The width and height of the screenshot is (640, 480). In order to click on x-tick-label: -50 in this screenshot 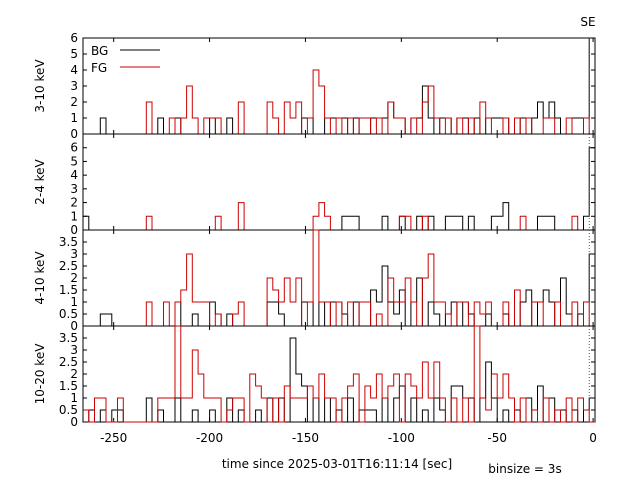, I will do `click(497, 438)`.